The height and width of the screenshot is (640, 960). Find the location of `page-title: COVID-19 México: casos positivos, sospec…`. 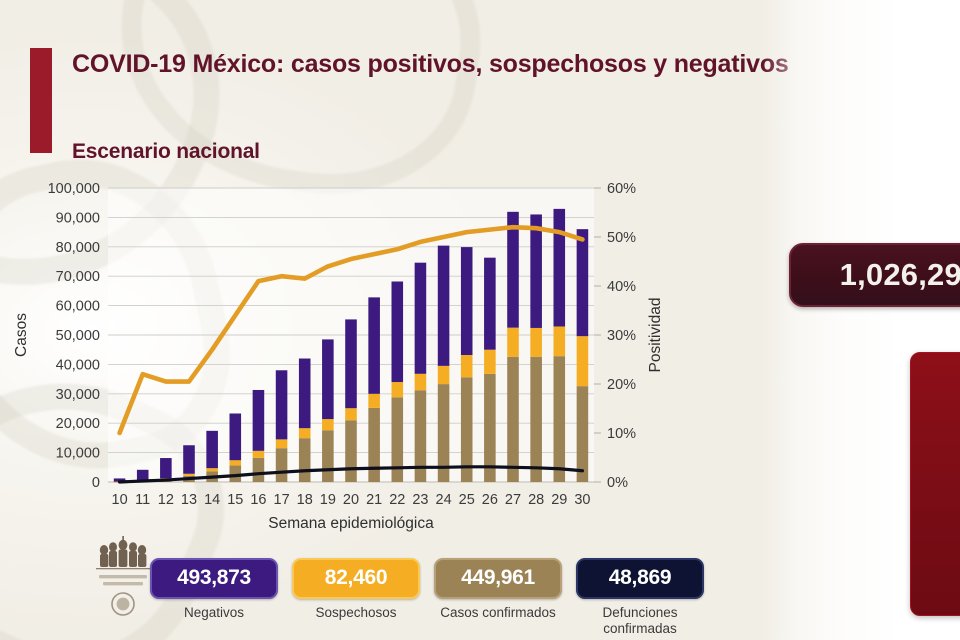

page-title: COVID-19 México: casos positivos, sospec… is located at coordinates (430, 64).